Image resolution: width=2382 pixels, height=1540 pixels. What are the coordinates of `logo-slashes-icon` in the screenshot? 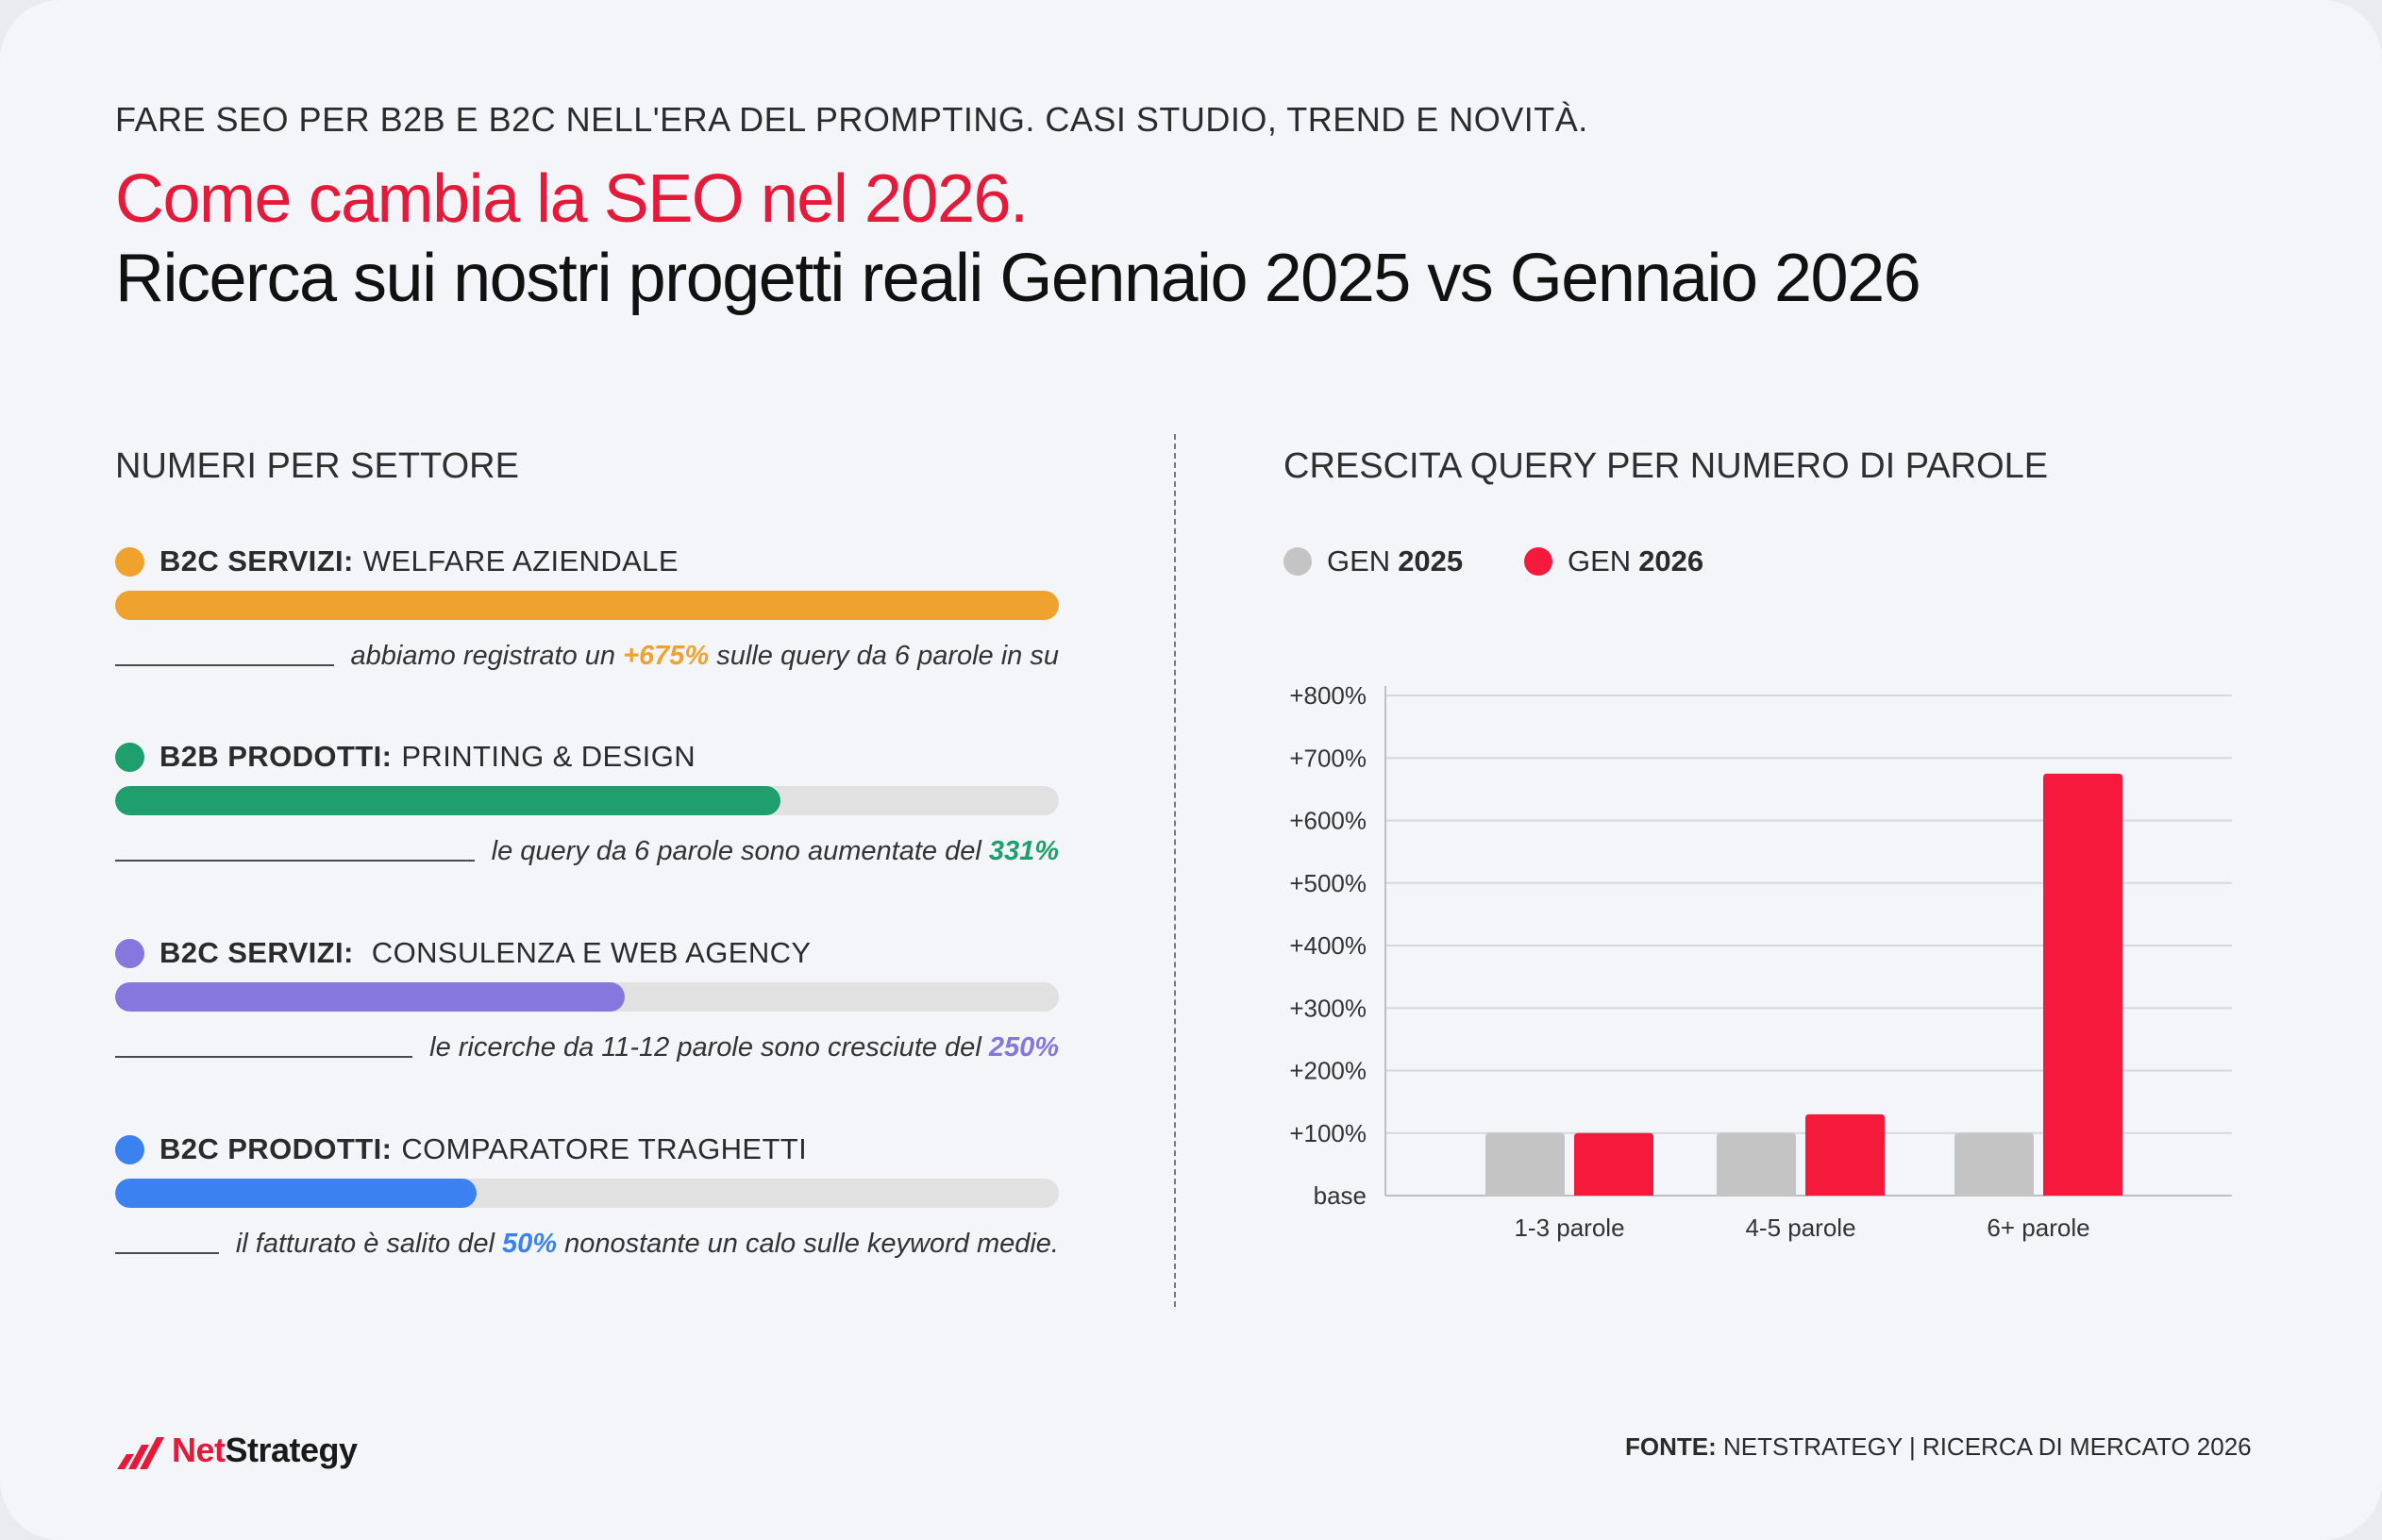 It's located at (140, 1453).